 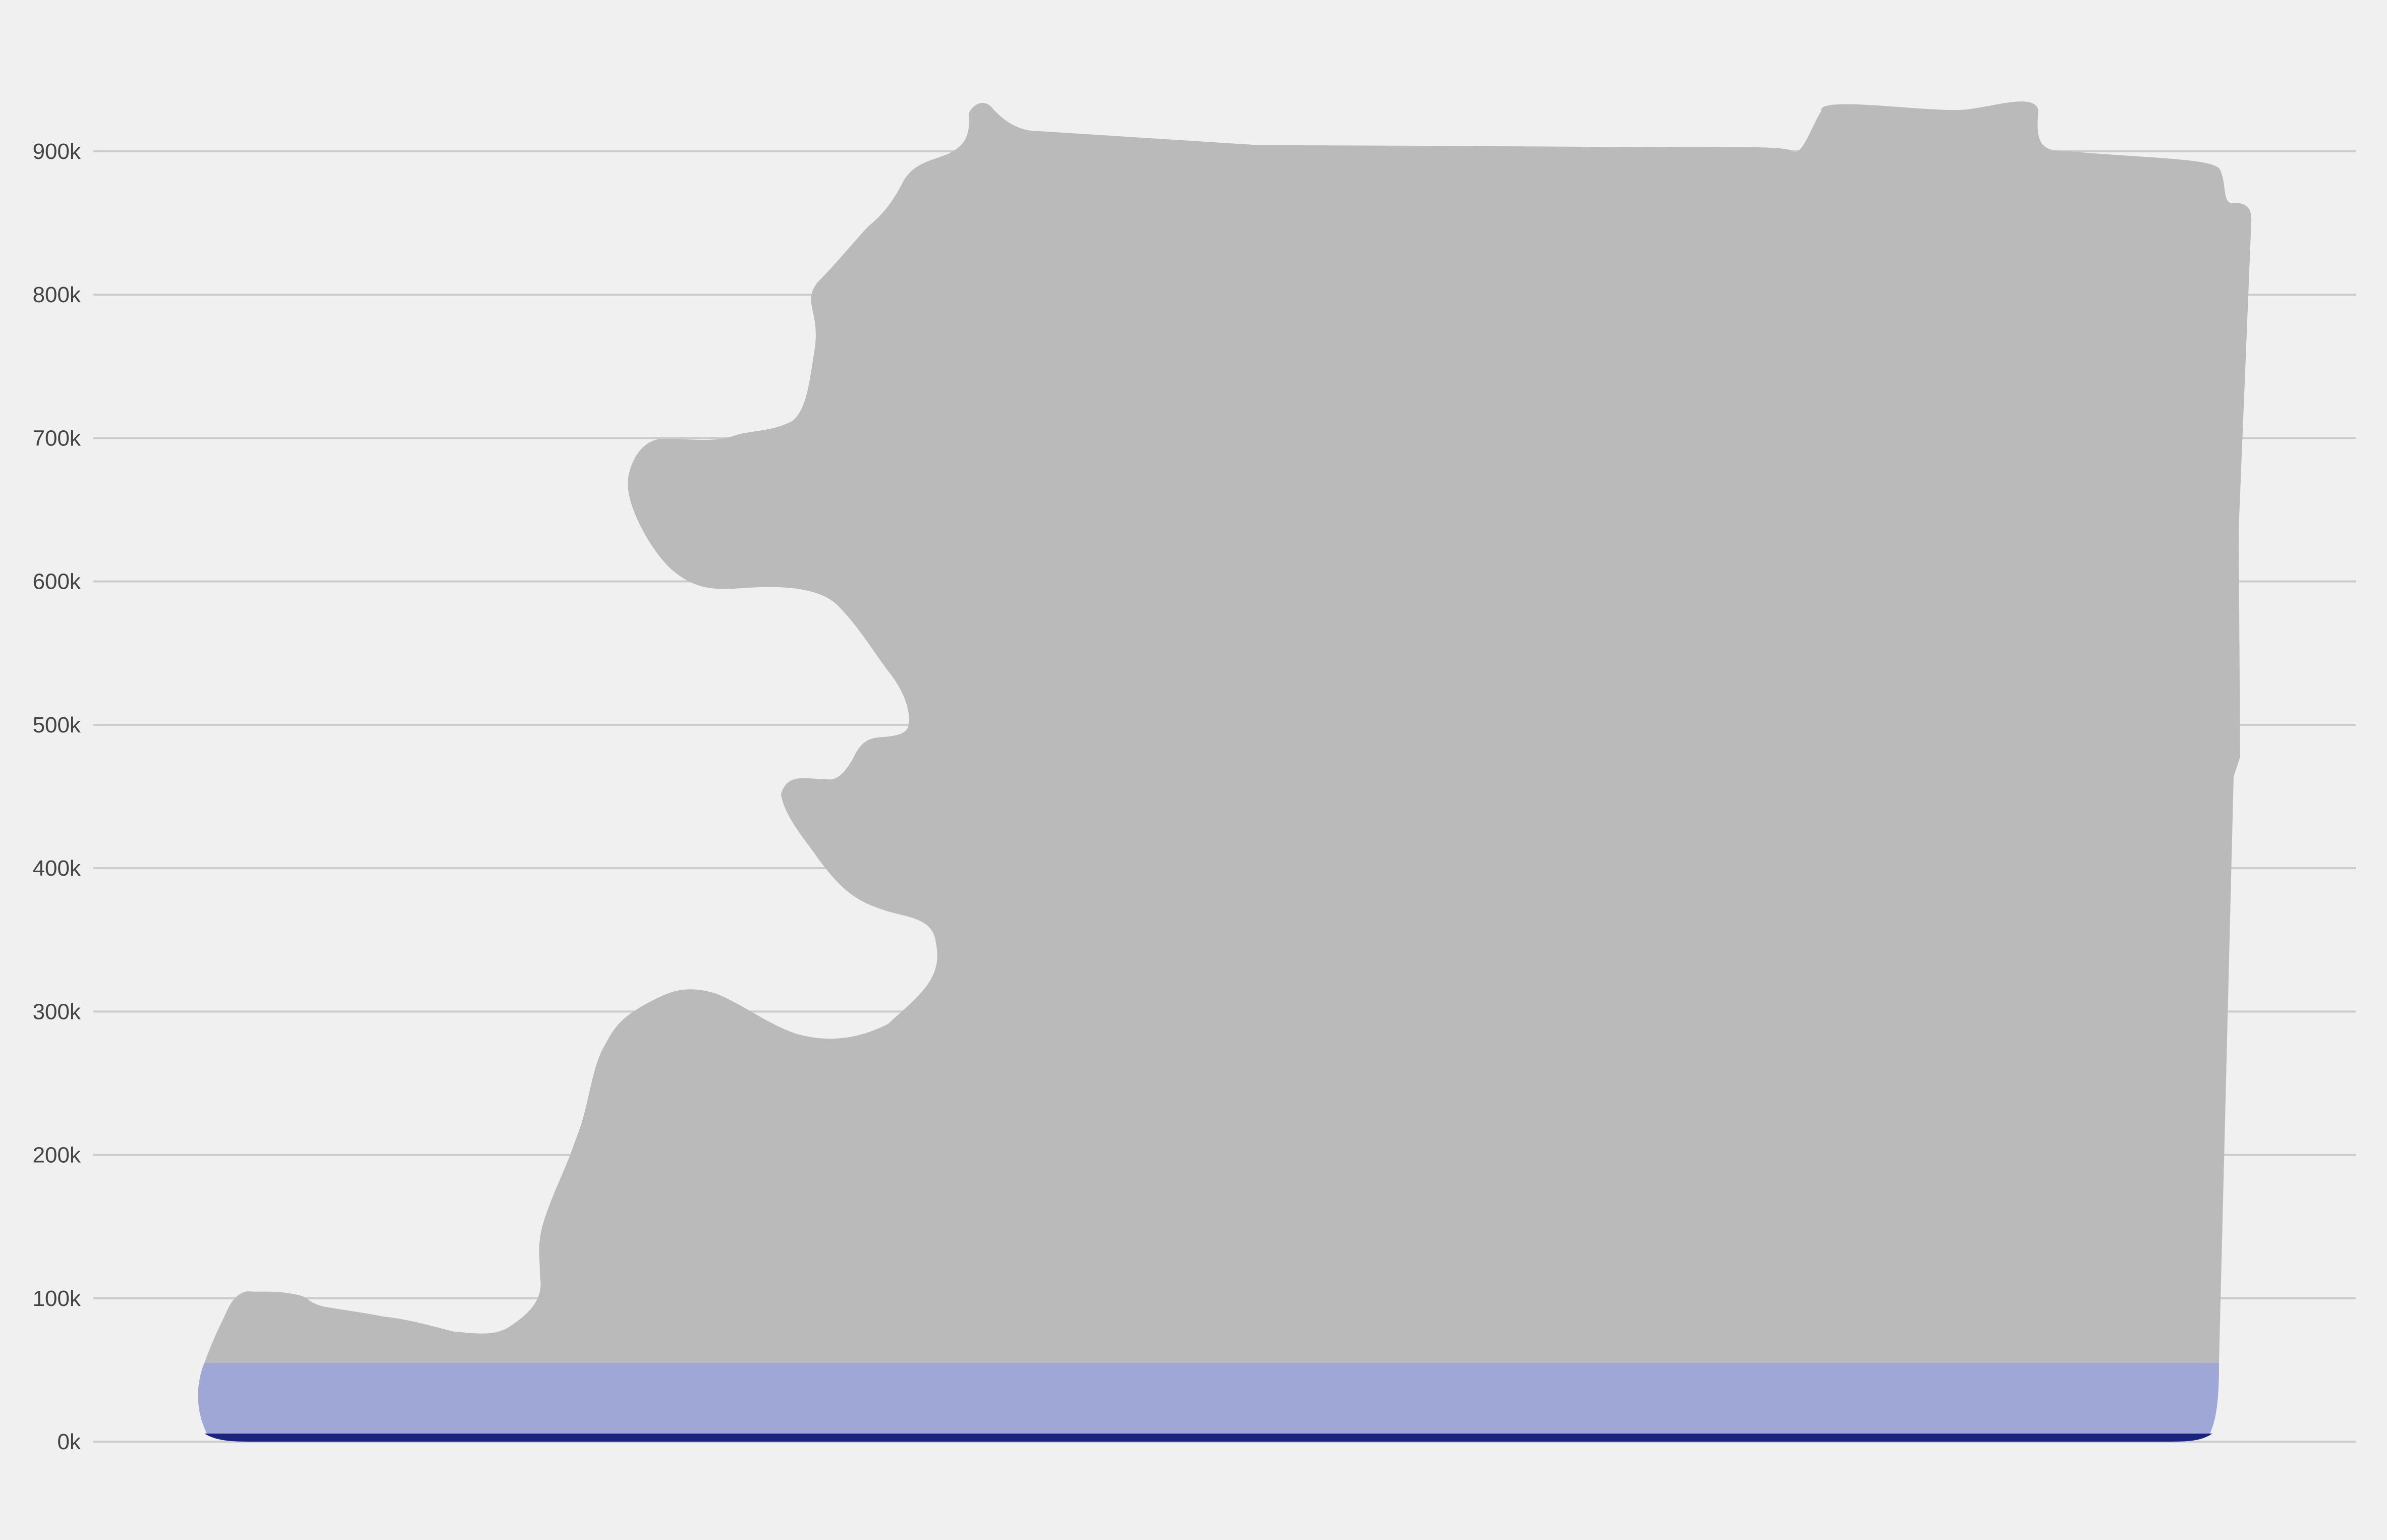 What do you see at coordinates (57, 796) in the screenshot?
I see `y-tick-labels: 0k 100k 200k 300k 400k 500k 600k 700k 800k 900k` at bounding box center [57, 796].